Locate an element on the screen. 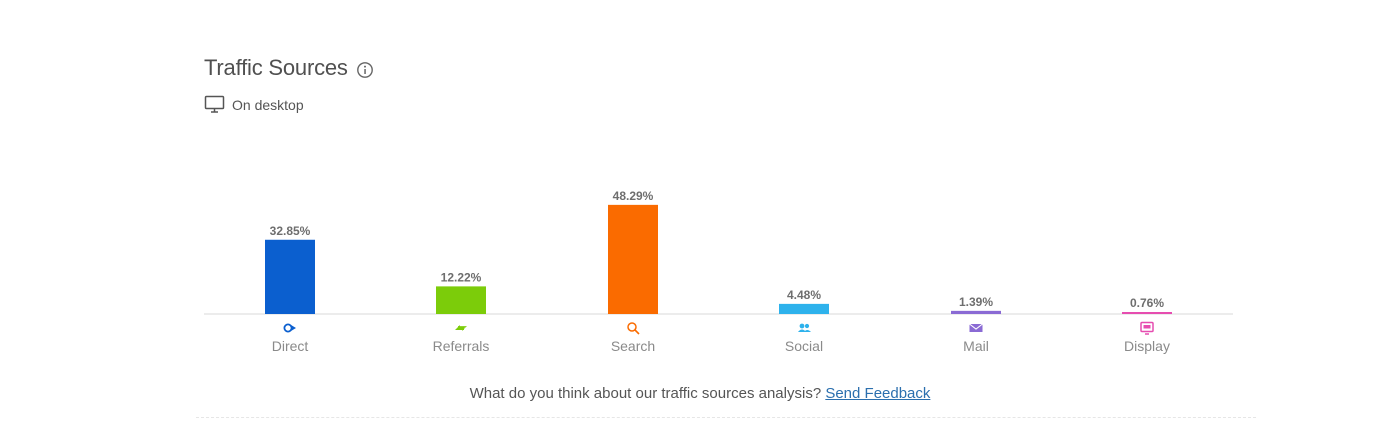 The image size is (1400, 448). chart-header: Traffic Sources is located at coordinates (289, 68).